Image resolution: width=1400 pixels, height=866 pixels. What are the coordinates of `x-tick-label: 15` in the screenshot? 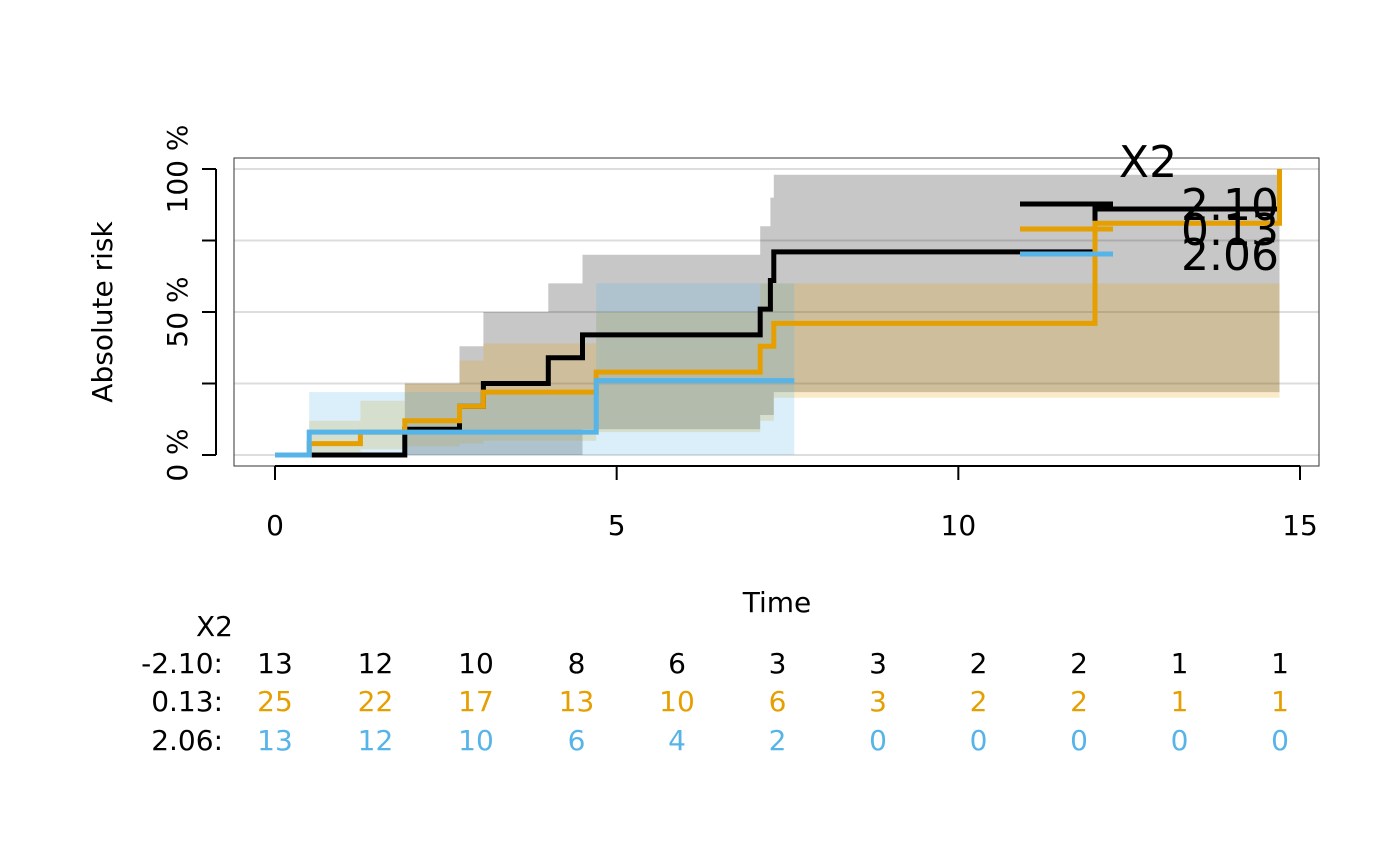 It's located at (1300, 525).